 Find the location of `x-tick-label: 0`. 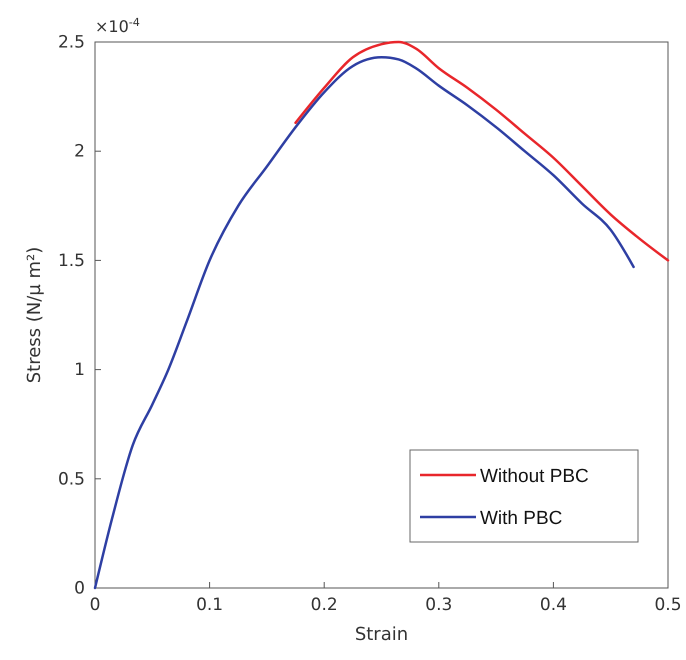

x-tick-label: 0 is located at coordinates (95, 605).